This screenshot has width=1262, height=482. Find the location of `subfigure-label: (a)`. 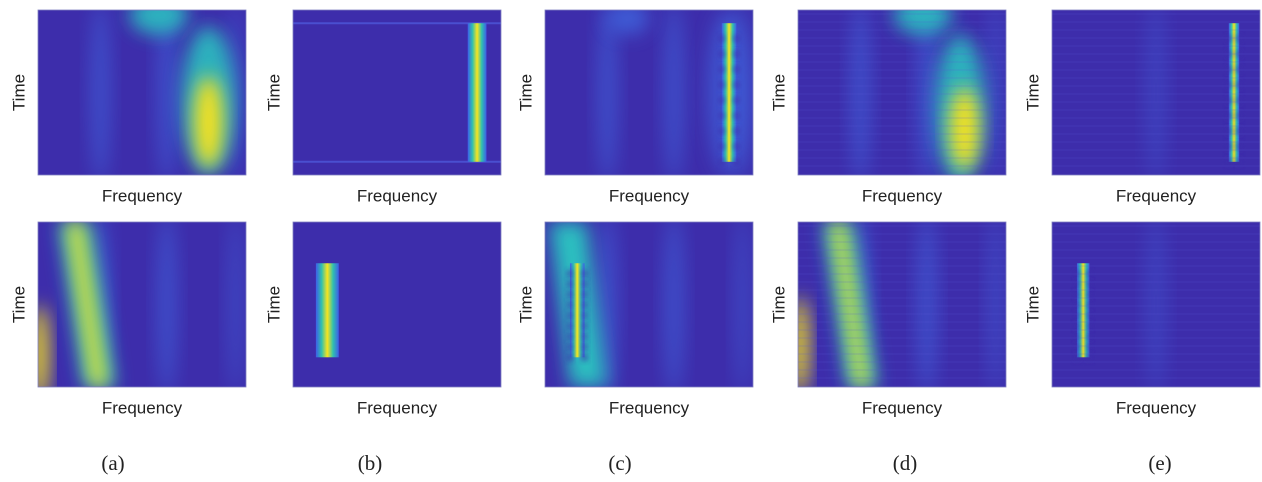

subfigure-label: (a) is located at coordinates (112, 463).